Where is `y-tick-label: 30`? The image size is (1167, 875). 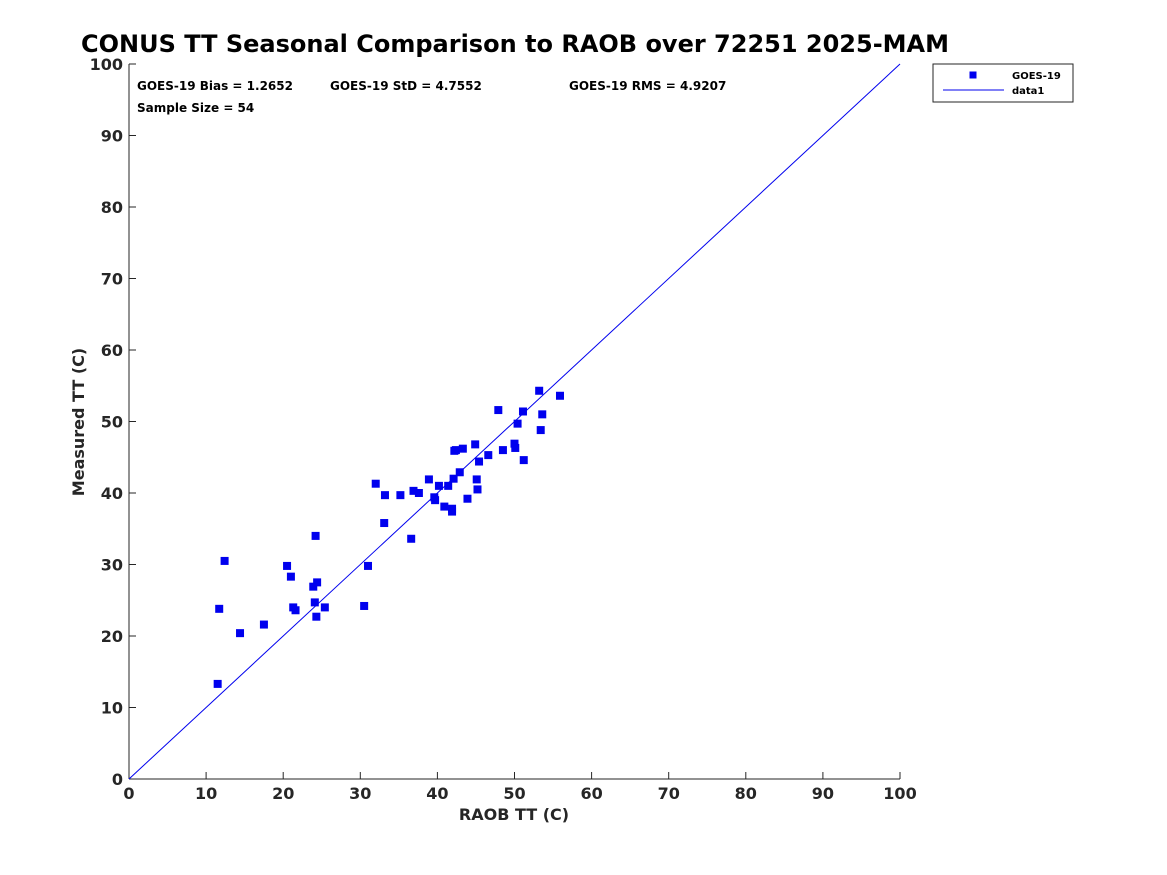
y-tick-label: 30 is located at coordinates (112, 565).